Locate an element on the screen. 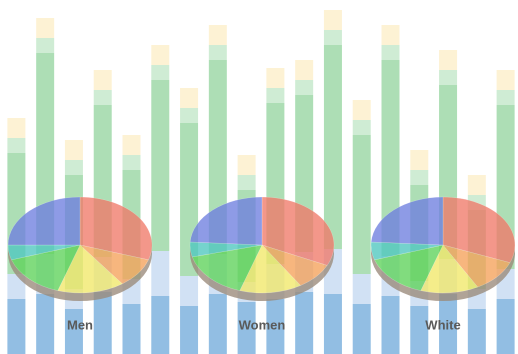 The width and height of the screenshot is (518, 354). pie-label: White is located at coordinates (442, 324).